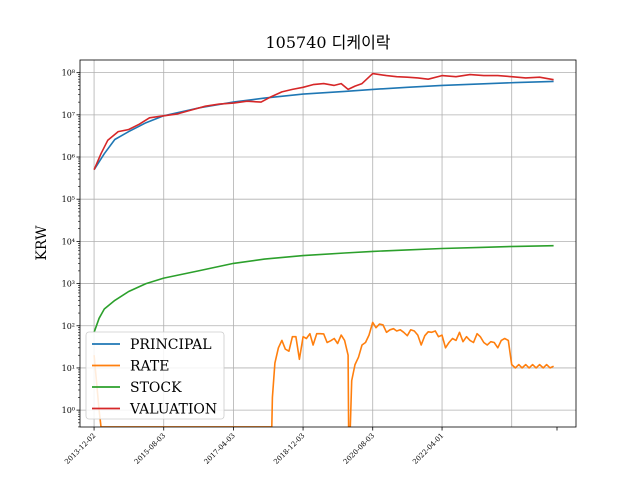  I want to click on series-line-stock, so click(323, 288).